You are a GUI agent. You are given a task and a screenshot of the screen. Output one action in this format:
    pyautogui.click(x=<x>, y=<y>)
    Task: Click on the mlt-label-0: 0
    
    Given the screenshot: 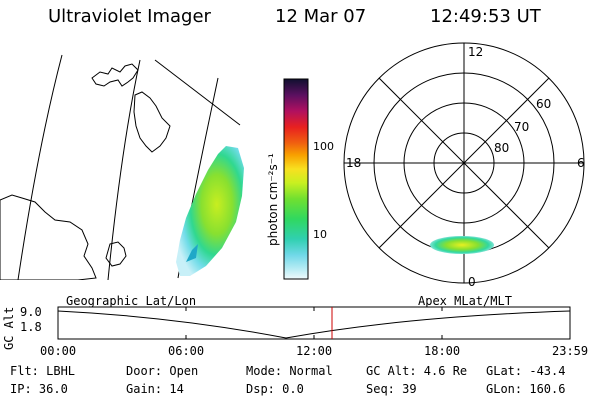 What is the action you would take?
    pyautogui.click(x=472, y=282)
    